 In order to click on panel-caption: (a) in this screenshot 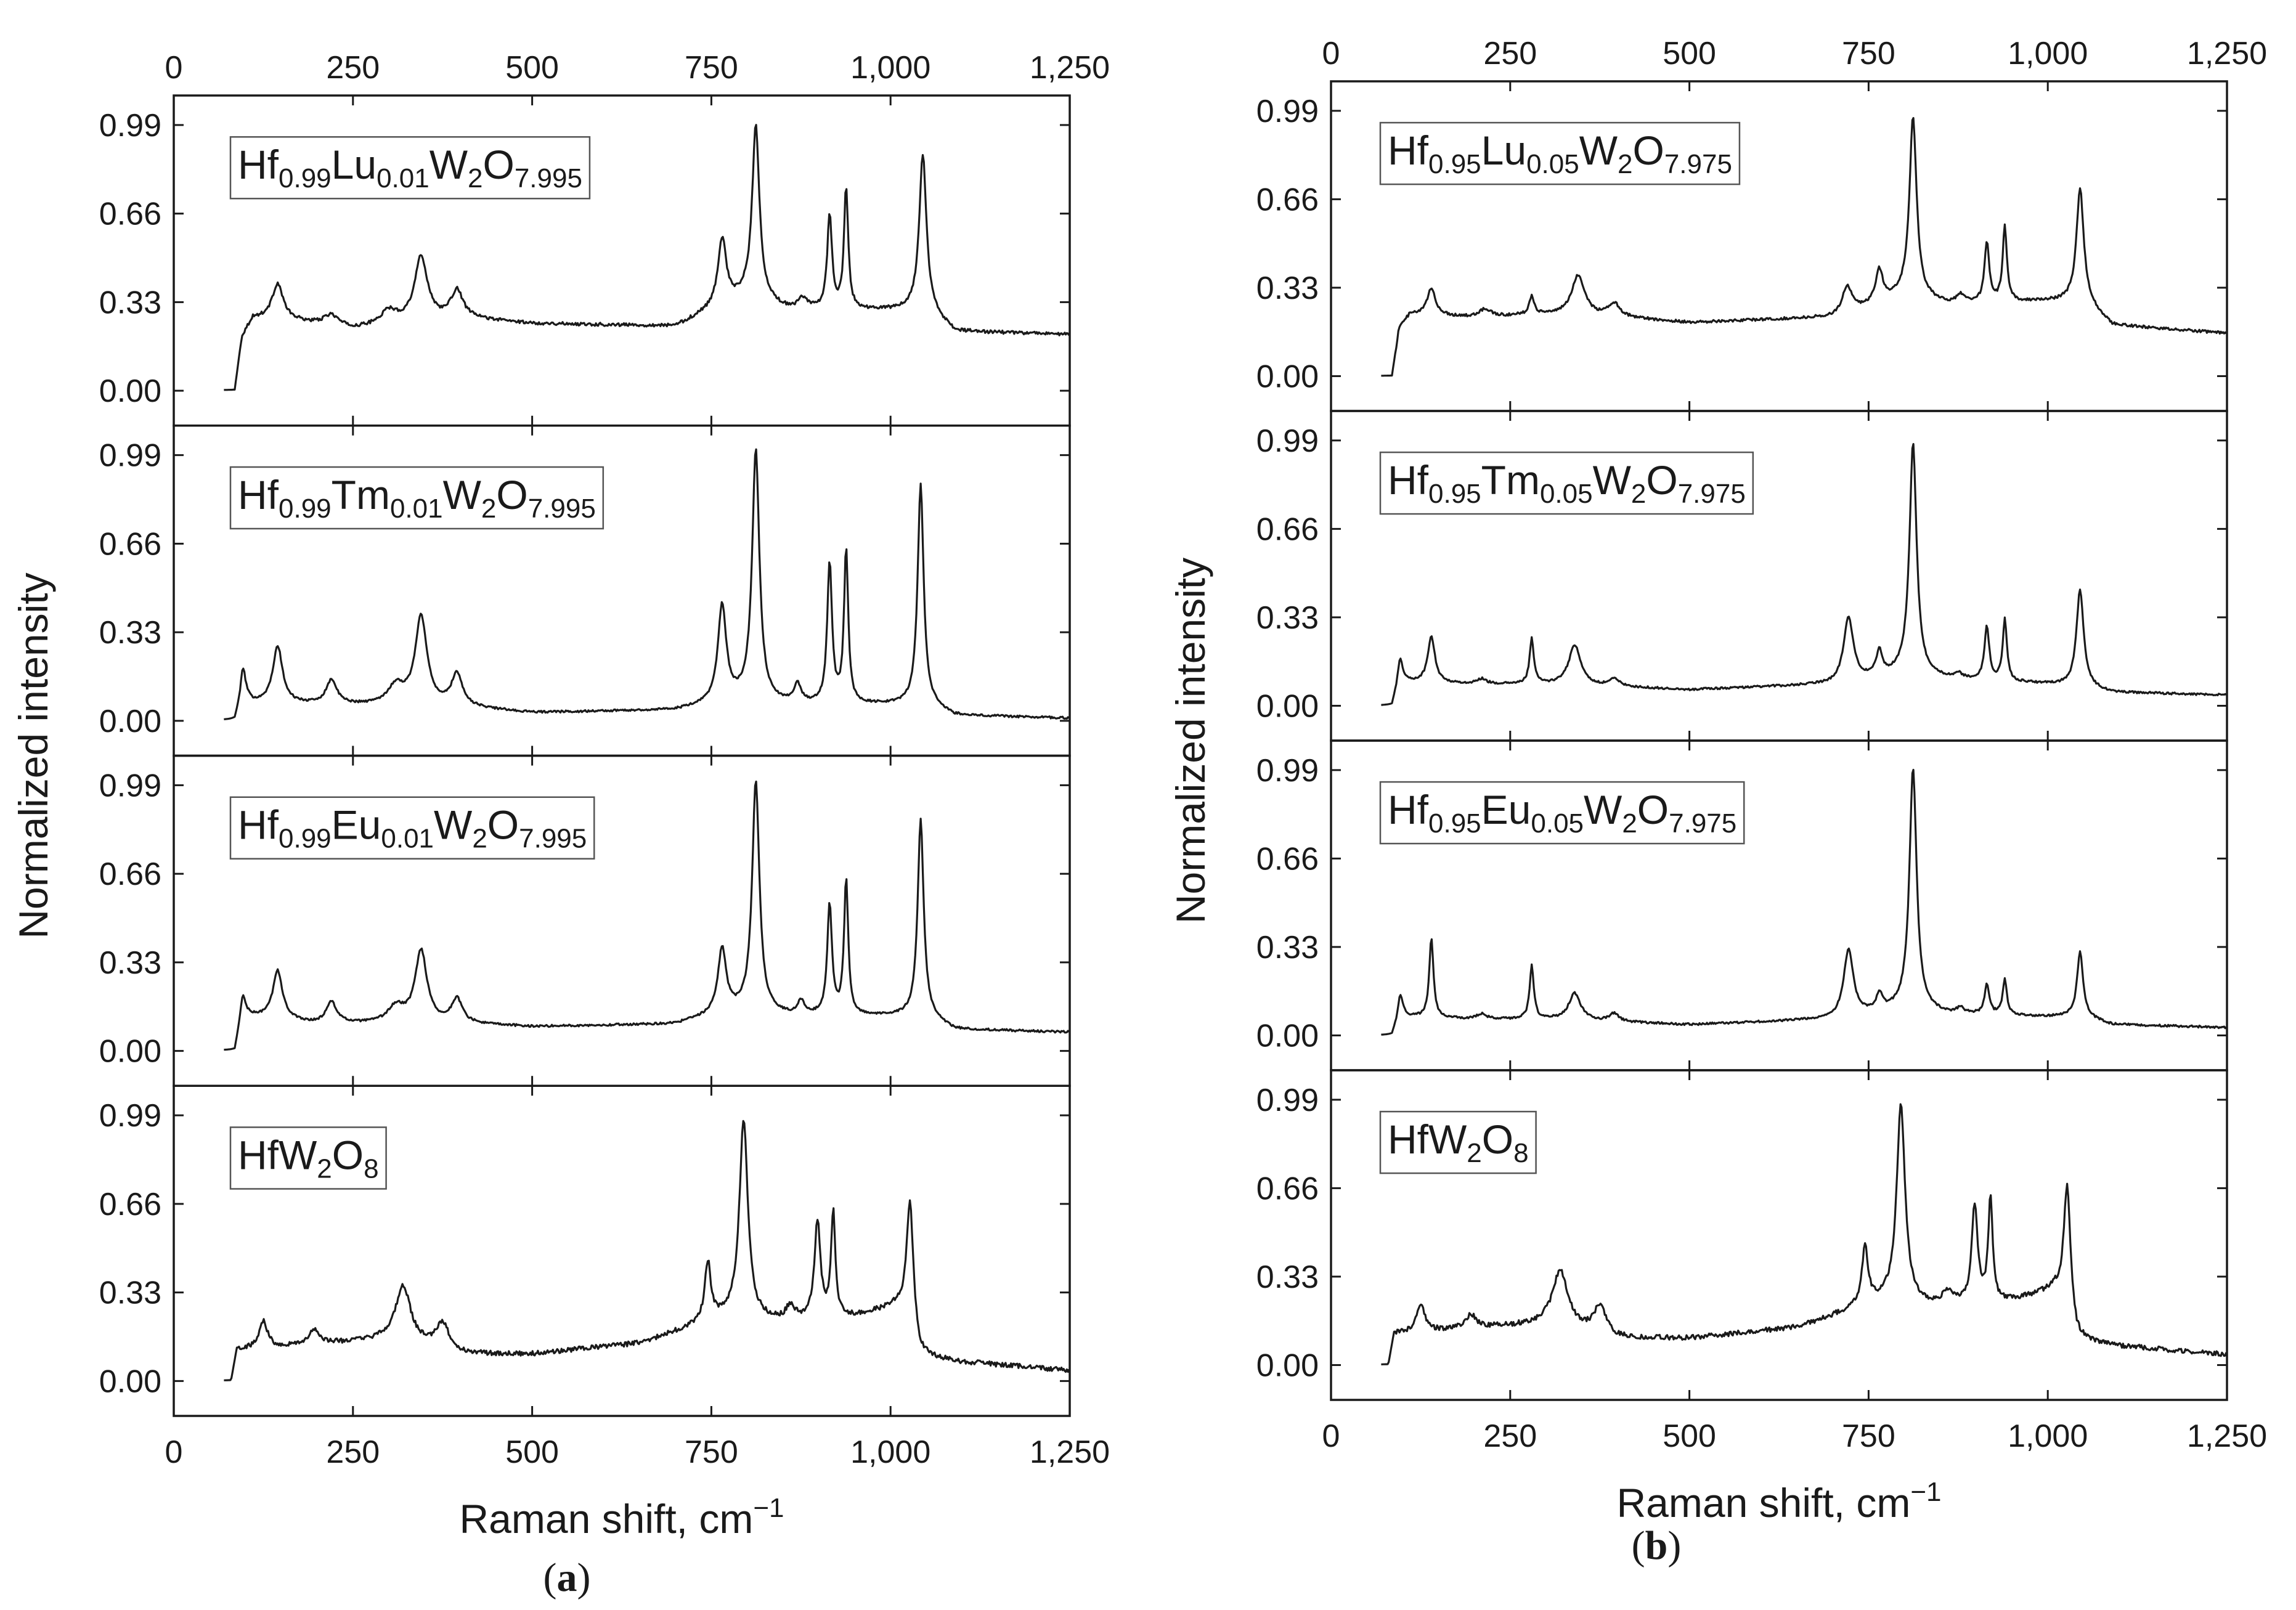, I will do `click(567, 1577)`.